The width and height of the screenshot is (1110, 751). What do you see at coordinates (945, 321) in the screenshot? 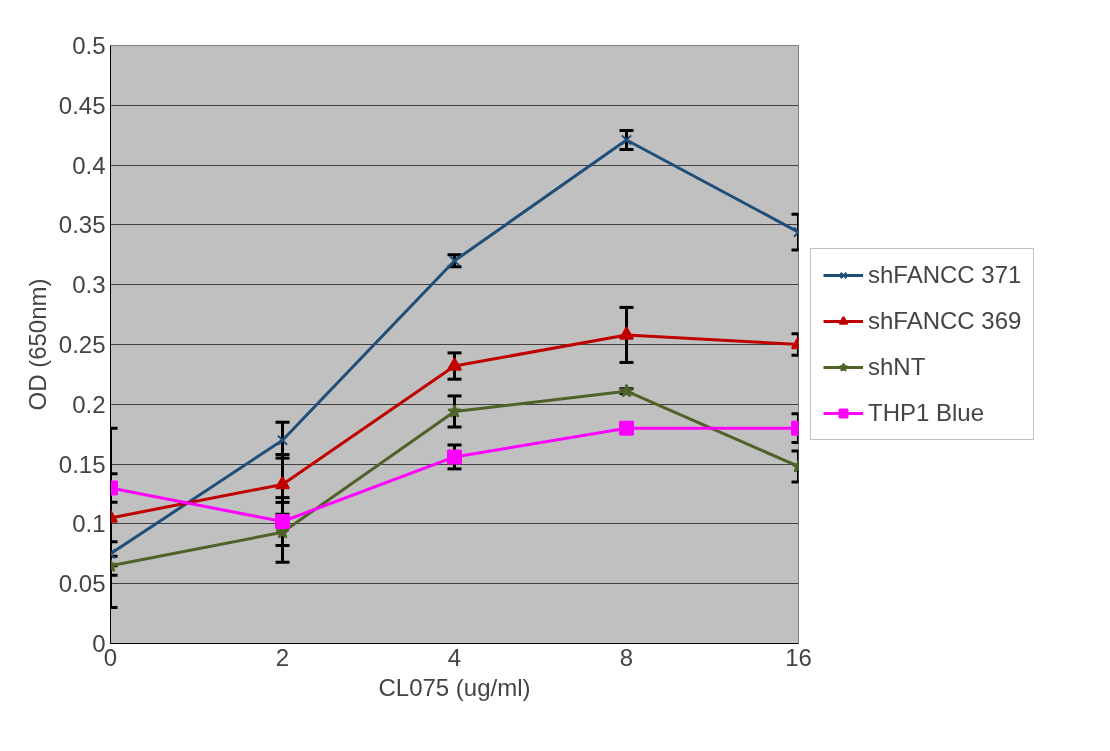
I see `legend-label: shFANCC 369` at bounding box center [945, 321].